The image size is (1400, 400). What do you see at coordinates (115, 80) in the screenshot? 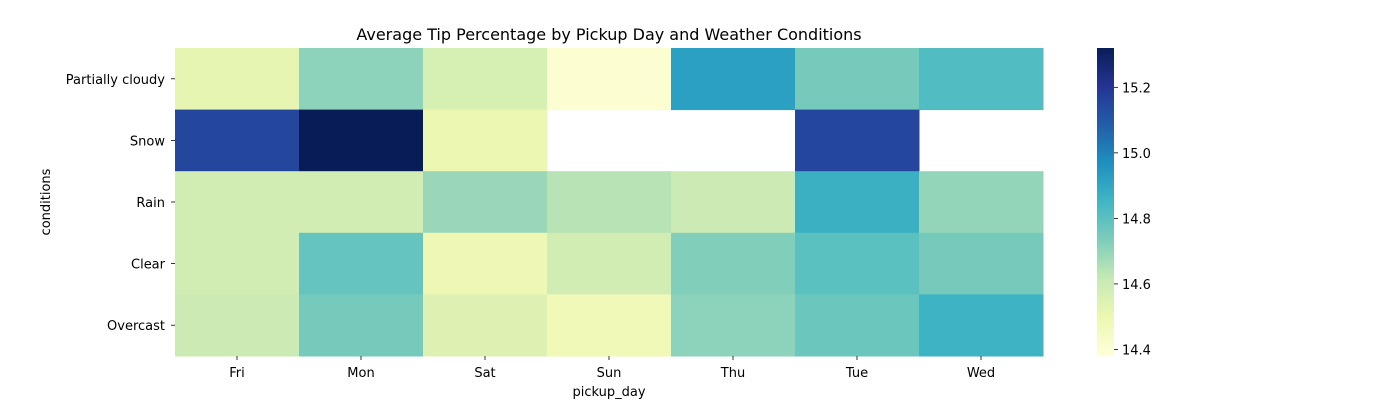
I see `y-tick-label: Partially cloudy` at bounding box center [115, 80].